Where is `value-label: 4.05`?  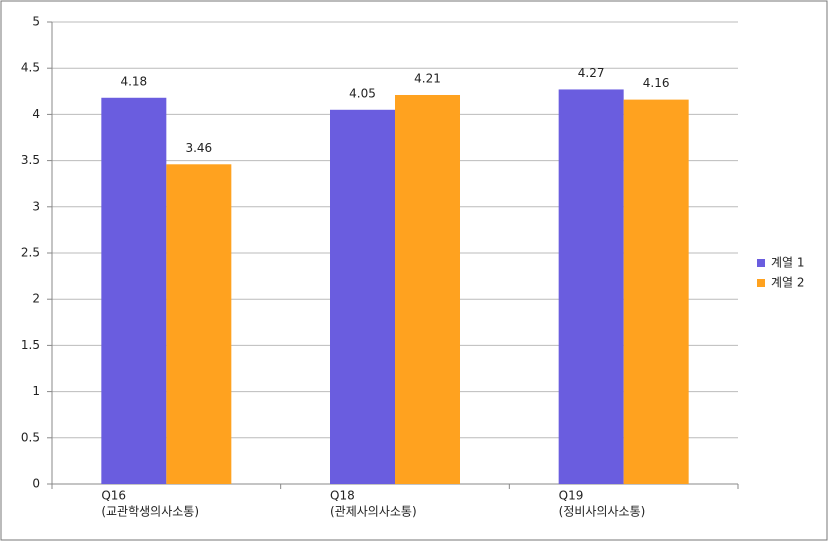 value-label: 4.05 is located at coordinates (362, 93).